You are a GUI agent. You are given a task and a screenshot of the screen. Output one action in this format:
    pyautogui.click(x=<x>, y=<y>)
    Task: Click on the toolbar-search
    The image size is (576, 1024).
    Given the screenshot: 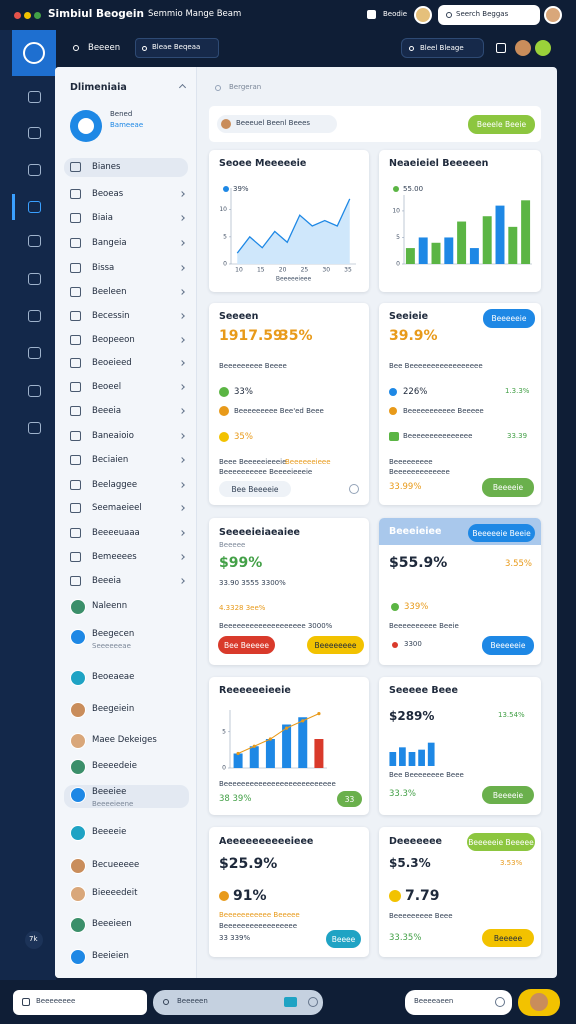 What is the action you would take?
    pyautogui.click(x=177, y=48)
    